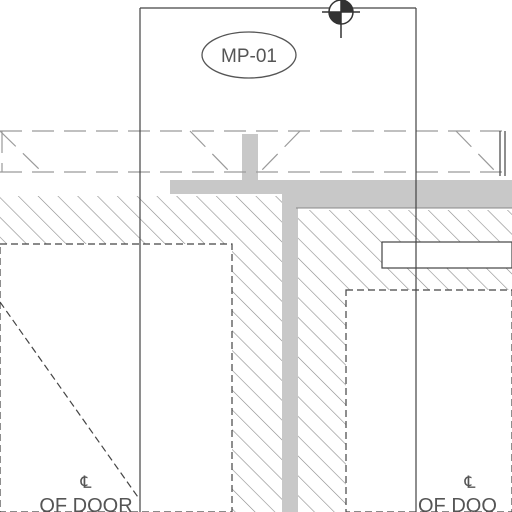 Image resolution: width=512 pixels, height=512 pixels. I want to click on tag-label: MP-01, so click(249, 56).